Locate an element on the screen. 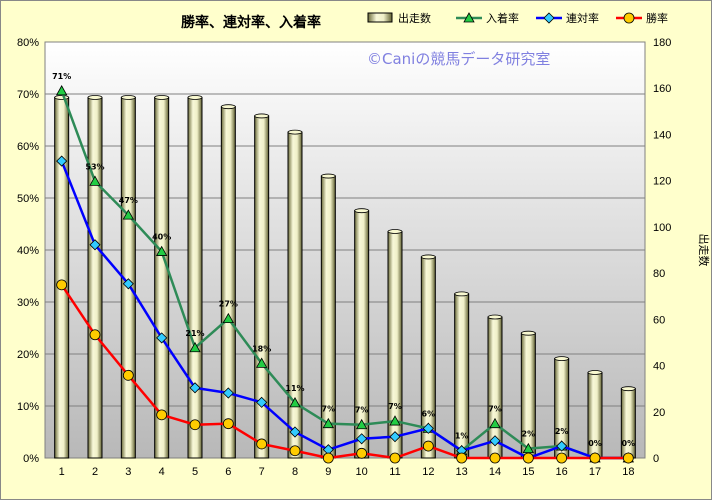  y-left-tick-label: 70% is located at coordinates (28, 95).